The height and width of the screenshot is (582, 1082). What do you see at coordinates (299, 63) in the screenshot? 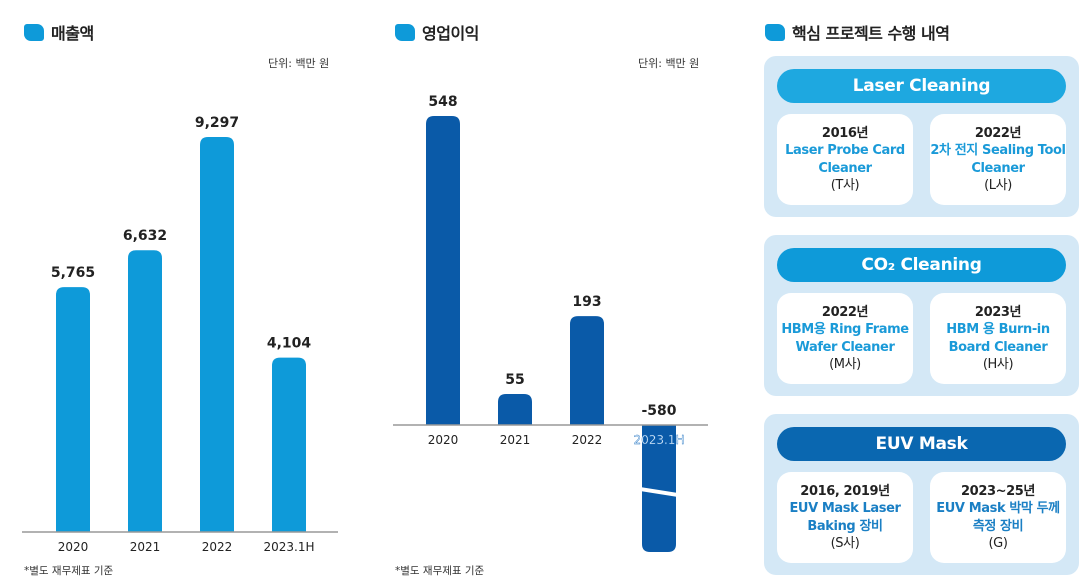
I see `revenue-unit: 단위: 백만 원` at bounding box center [299, 63].